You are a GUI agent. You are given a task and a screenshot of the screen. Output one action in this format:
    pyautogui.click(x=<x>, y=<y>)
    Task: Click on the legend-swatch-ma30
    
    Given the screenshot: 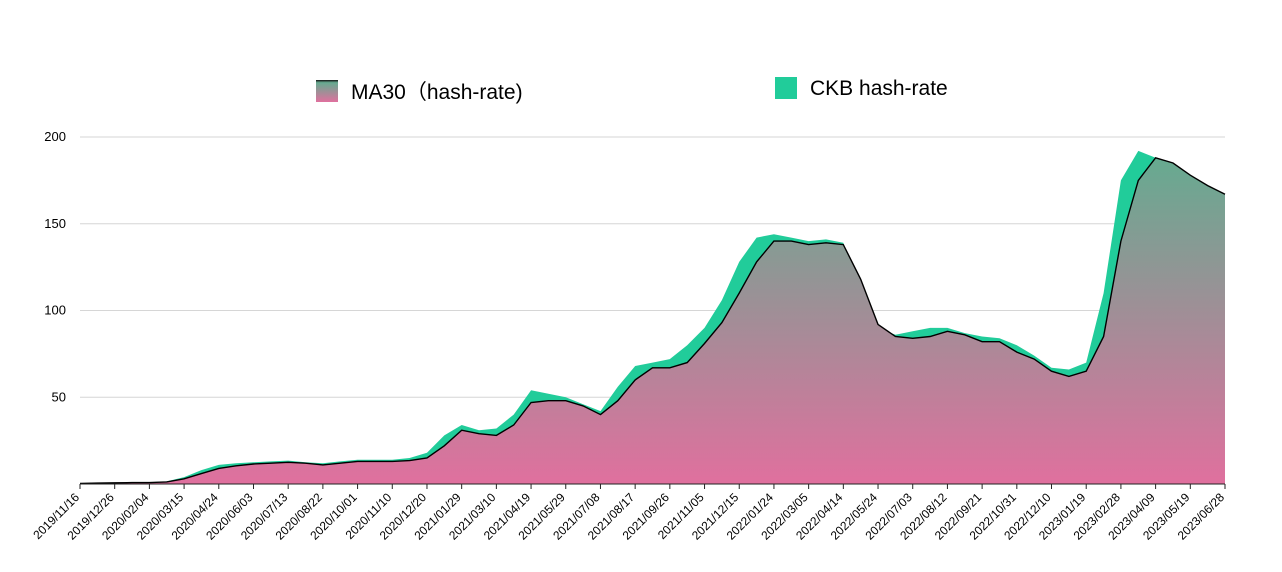 What is the action you would take?
    pyautogui.click(x=327, y=91)
    